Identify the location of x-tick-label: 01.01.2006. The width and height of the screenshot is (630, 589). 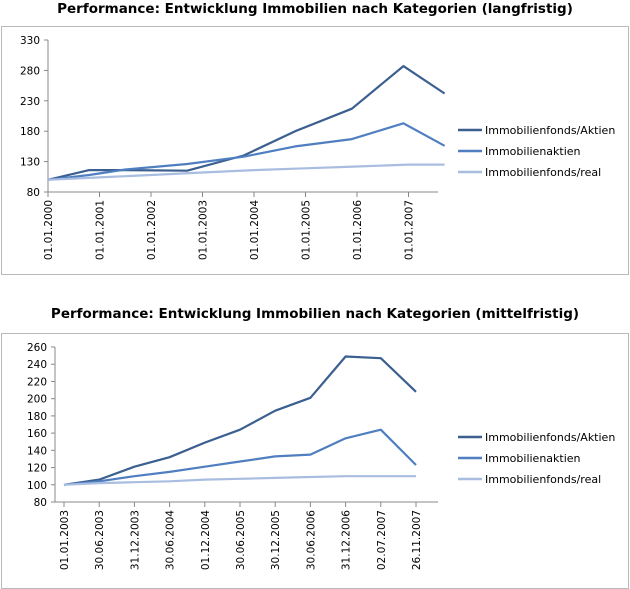
(358, 230).